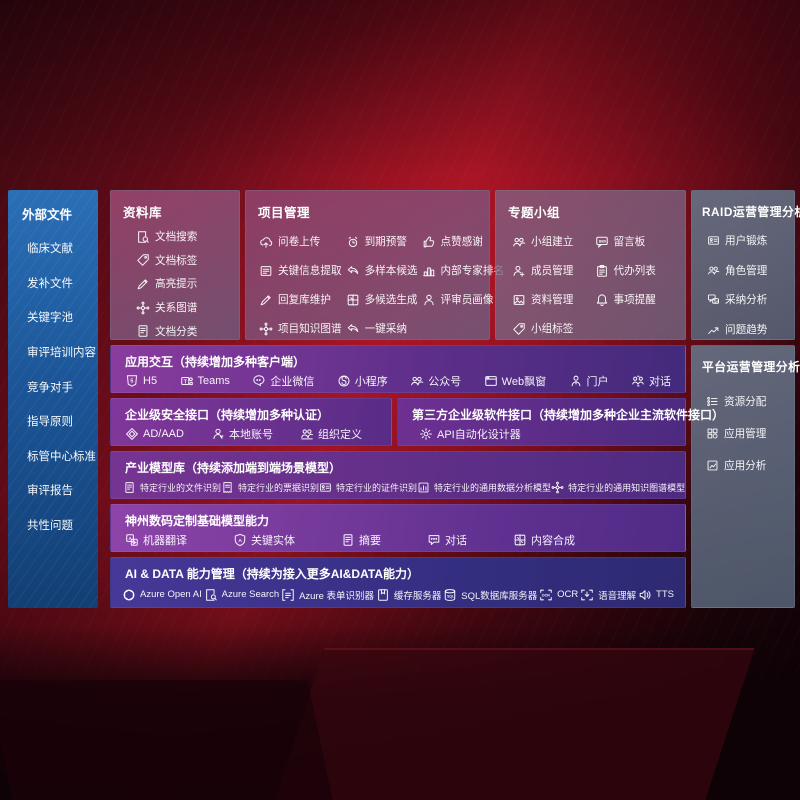  What do you see at coordinates (227, 487) in the screenshot?
I see `receipt-icon` at bounding box center [227, 487].